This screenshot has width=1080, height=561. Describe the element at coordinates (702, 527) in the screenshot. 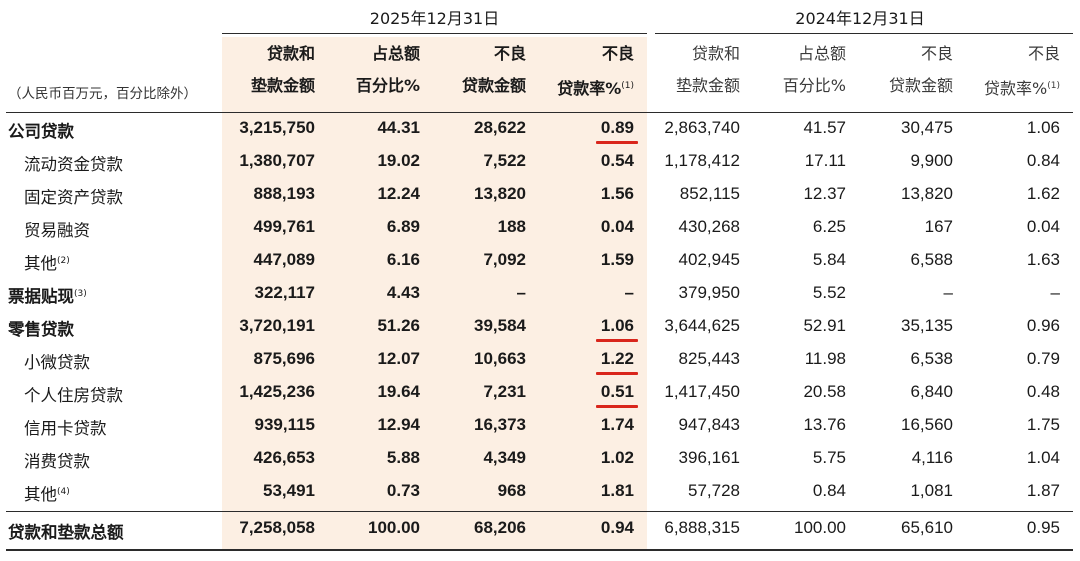

I see `total-prev-amount: 6,888,315` at that location.